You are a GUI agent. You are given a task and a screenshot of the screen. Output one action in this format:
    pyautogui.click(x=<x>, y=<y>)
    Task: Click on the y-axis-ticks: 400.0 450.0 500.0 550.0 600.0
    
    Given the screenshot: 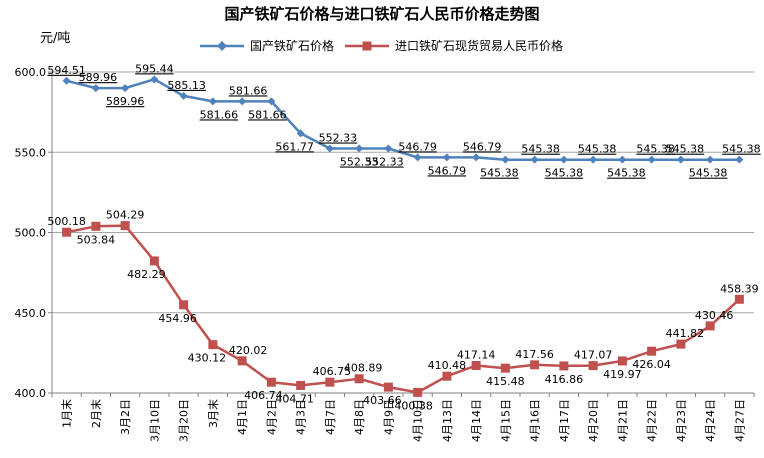 What is the action you would take?
    pyautogui.click(x=33, y=233)
    